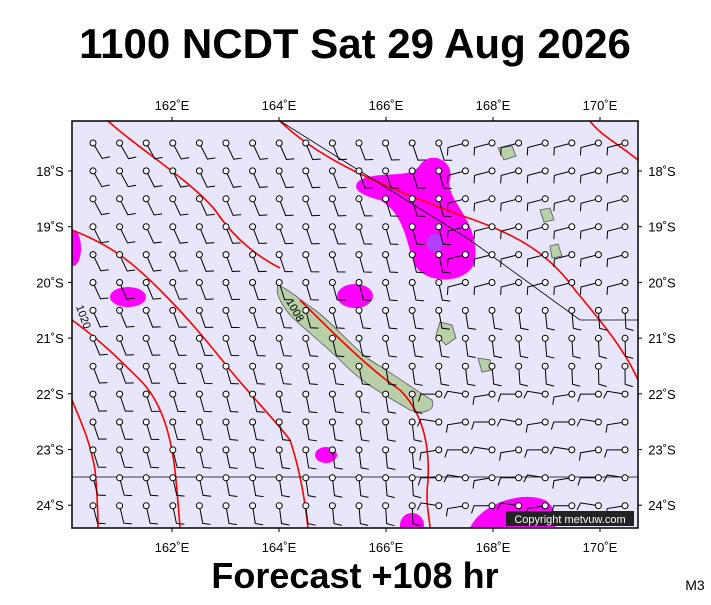 The width and height of the screenshot is (711, 605). Describe the element at coordinates (386, 105) in the screenshot. I see `lon-label: 166˚E` at that location.